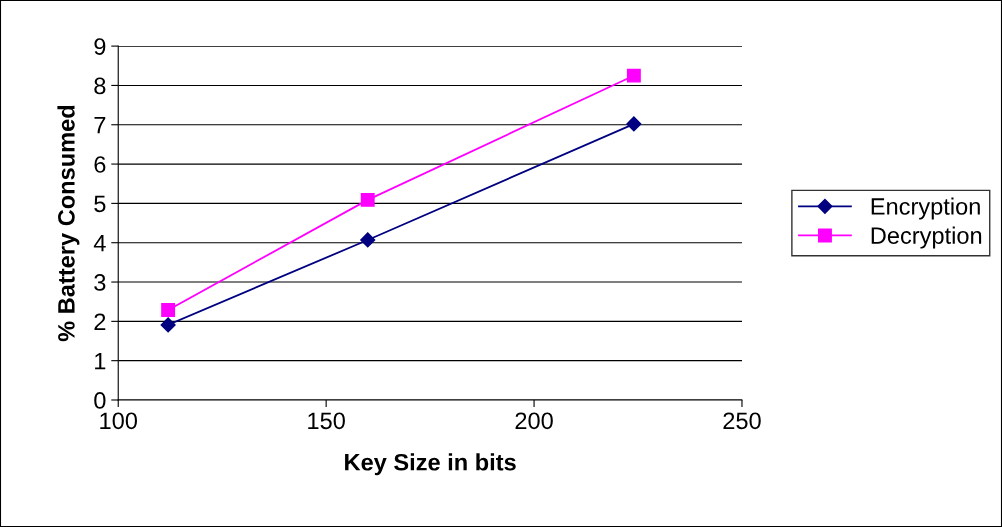  What do you see at coordinates (100, 46) in the screenshot?
I see `y-tick-label: 9` at bounding box center [100, 46].